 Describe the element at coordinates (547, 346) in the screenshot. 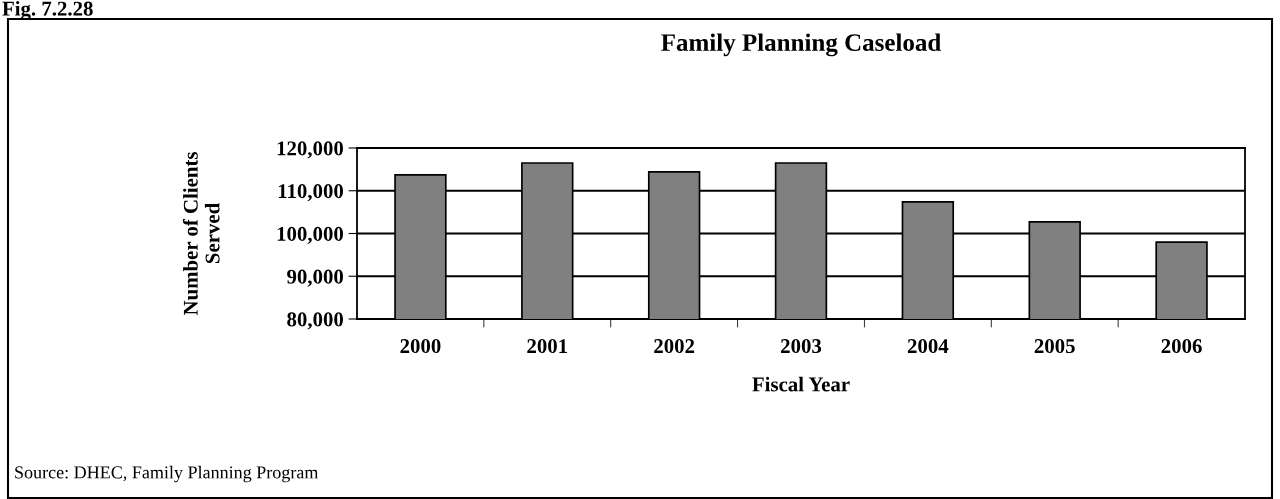

I see `x-tick-label: 2001` at that location.